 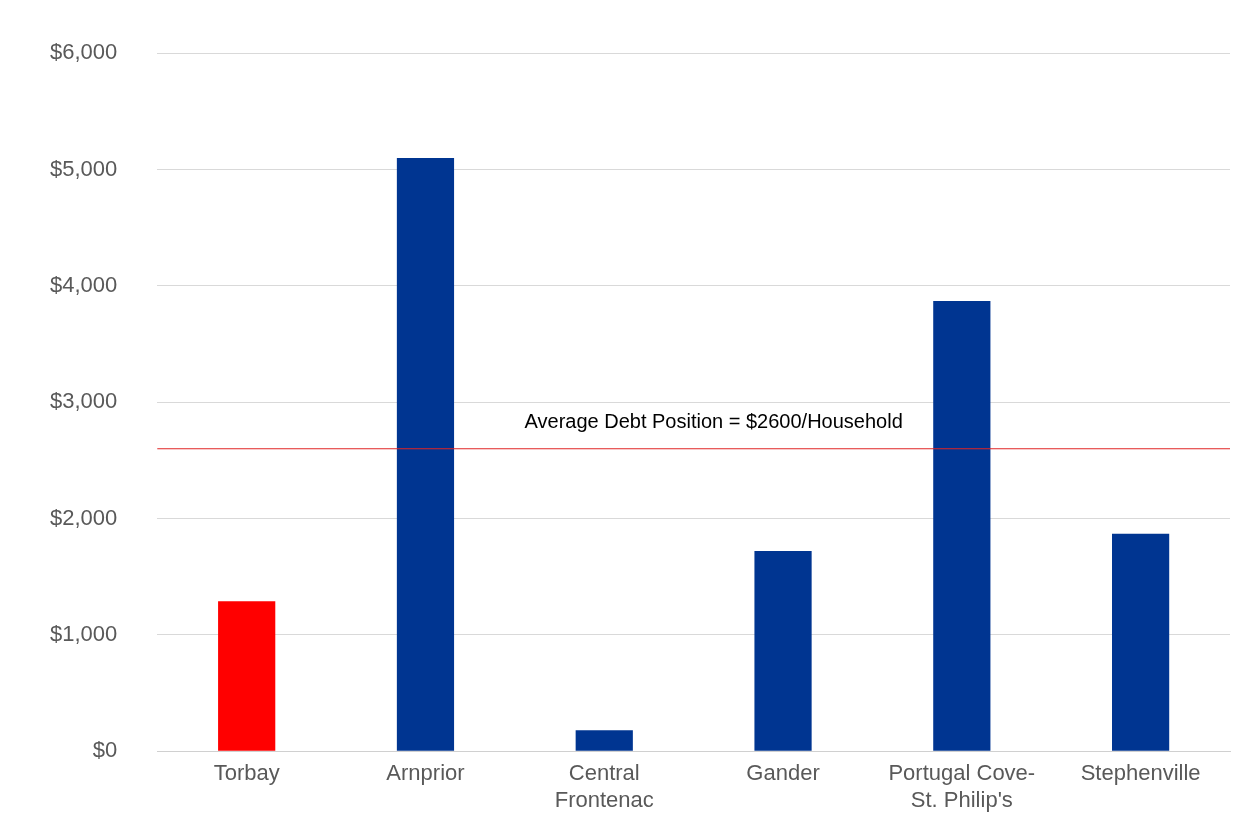 I want to click on y-tick-label: $5,000, so click(x=83, y=168).